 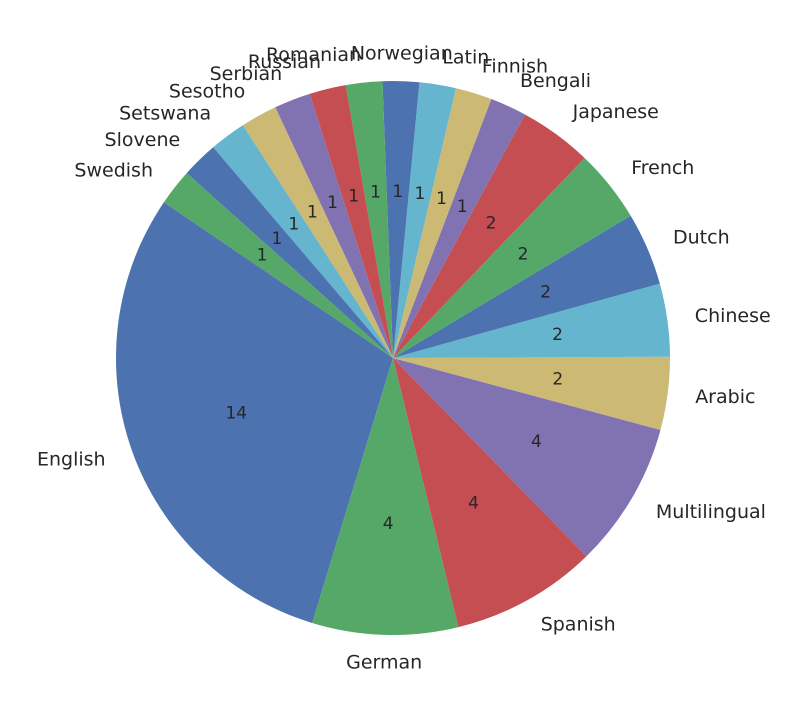 I want to click on slice-category-label: Dutch, so click(x=701, y=238).